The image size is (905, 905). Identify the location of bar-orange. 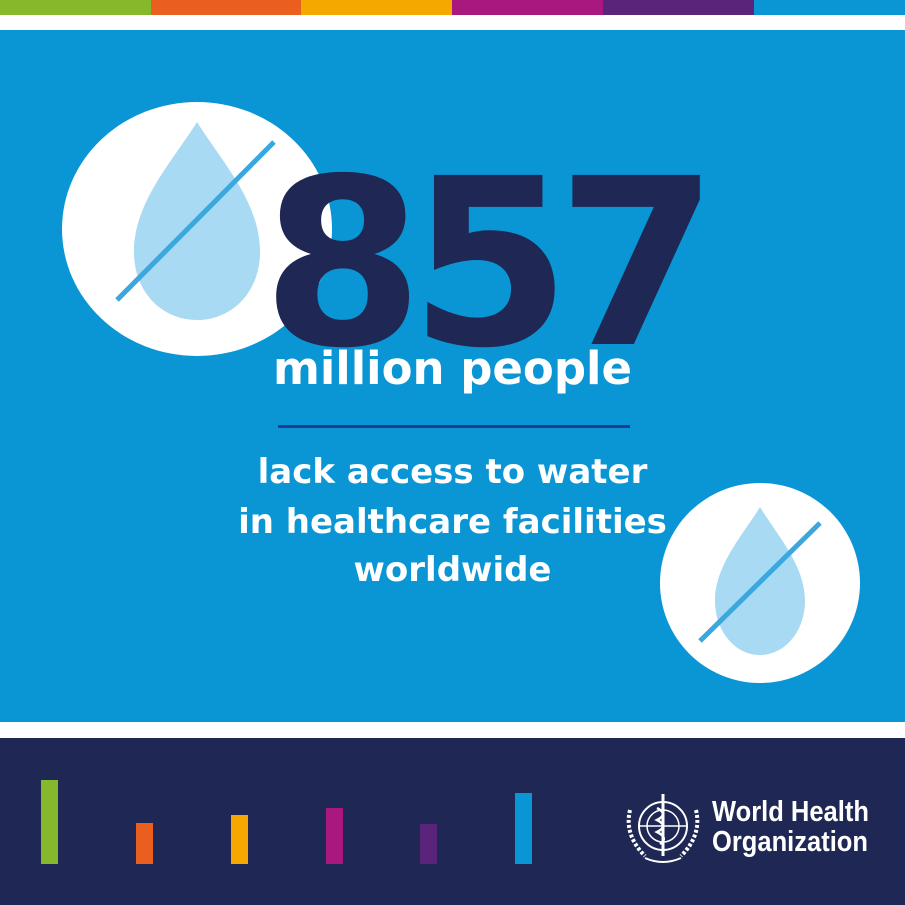
(144, 843).